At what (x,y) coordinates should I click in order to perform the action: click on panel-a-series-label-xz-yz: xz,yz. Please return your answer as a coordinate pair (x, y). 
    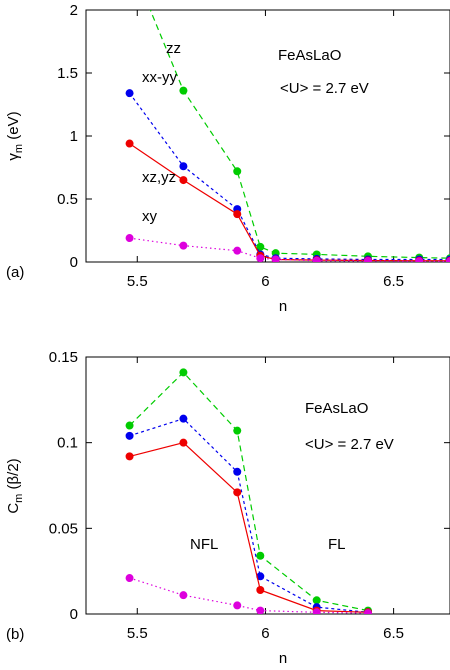
    Looking at the image, I should click on (159, 177).